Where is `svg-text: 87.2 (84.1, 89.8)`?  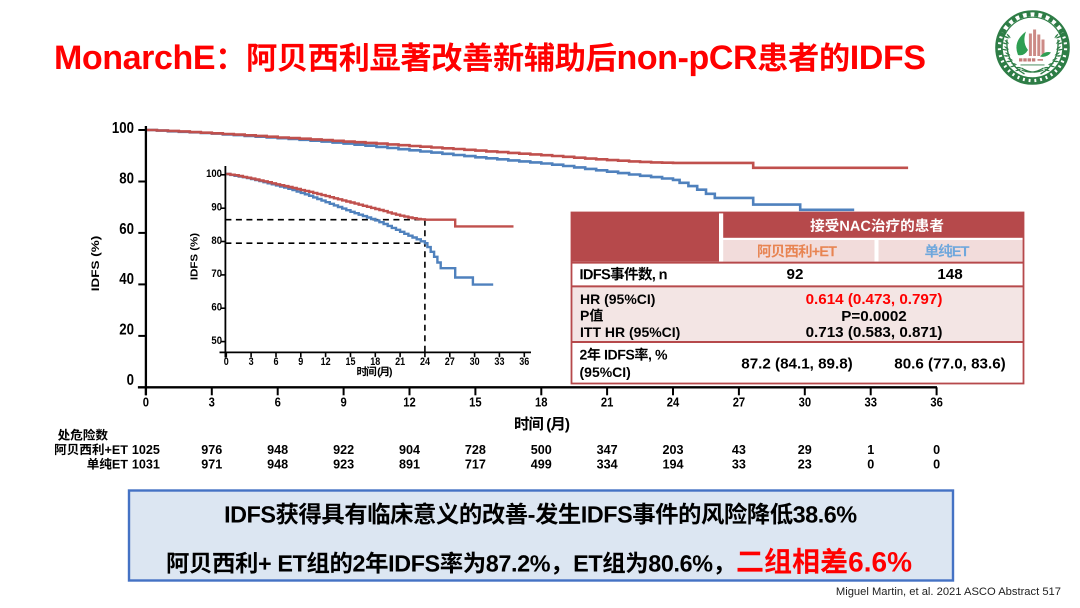 svg-text: 87.2 (84.1, 89.8) is located at coordinates (796, 364).